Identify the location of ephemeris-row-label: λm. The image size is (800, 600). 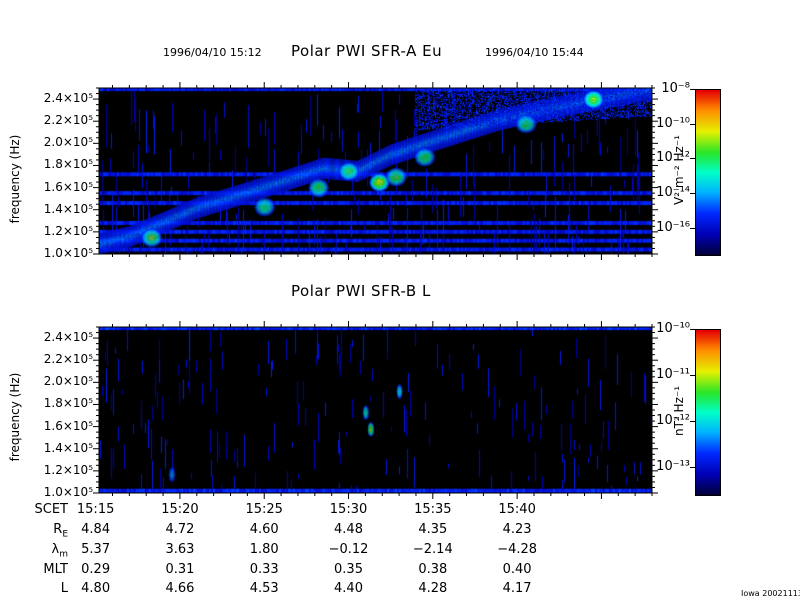
(59, 551).